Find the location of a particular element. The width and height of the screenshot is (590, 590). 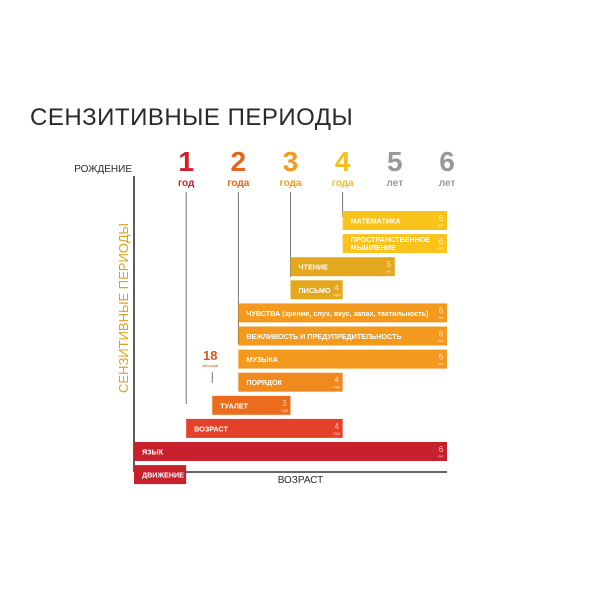

tick-unit: год is located at coordinates (186, 183).